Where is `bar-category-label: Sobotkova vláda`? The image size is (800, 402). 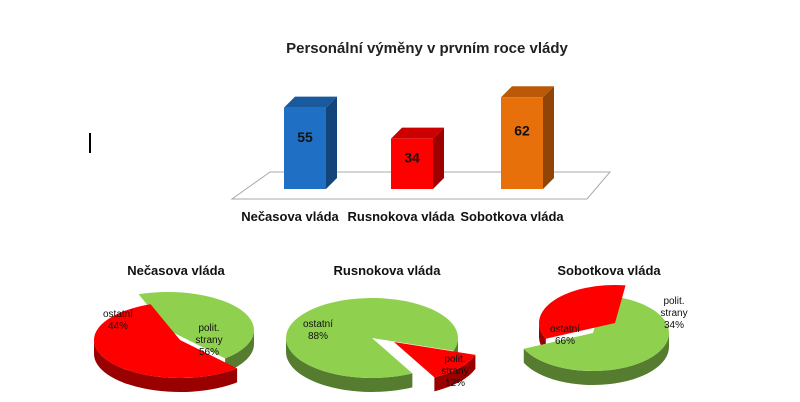
bar-category-label: Sobotkova vláda is located at coordinates (512, 216).